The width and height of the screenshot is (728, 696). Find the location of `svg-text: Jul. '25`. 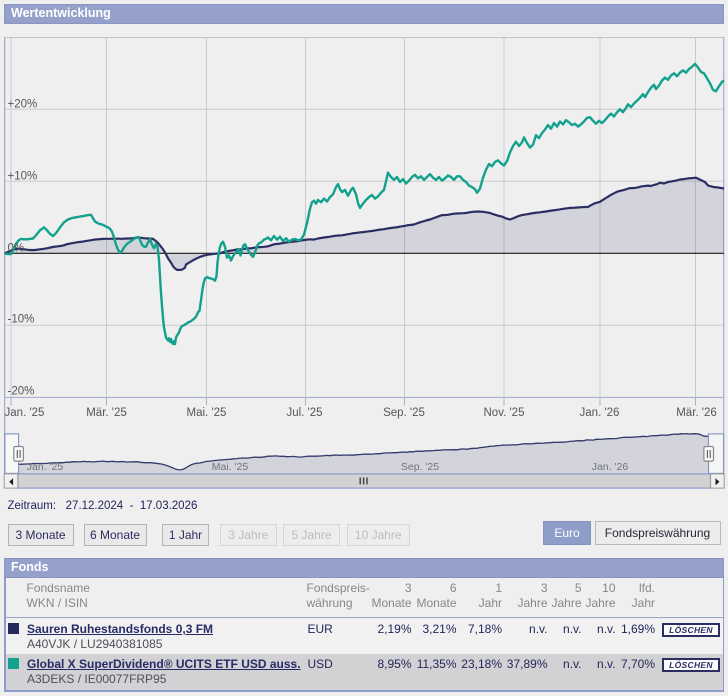

svg-text: Jul. '25 is located at coordinates (304, 413).